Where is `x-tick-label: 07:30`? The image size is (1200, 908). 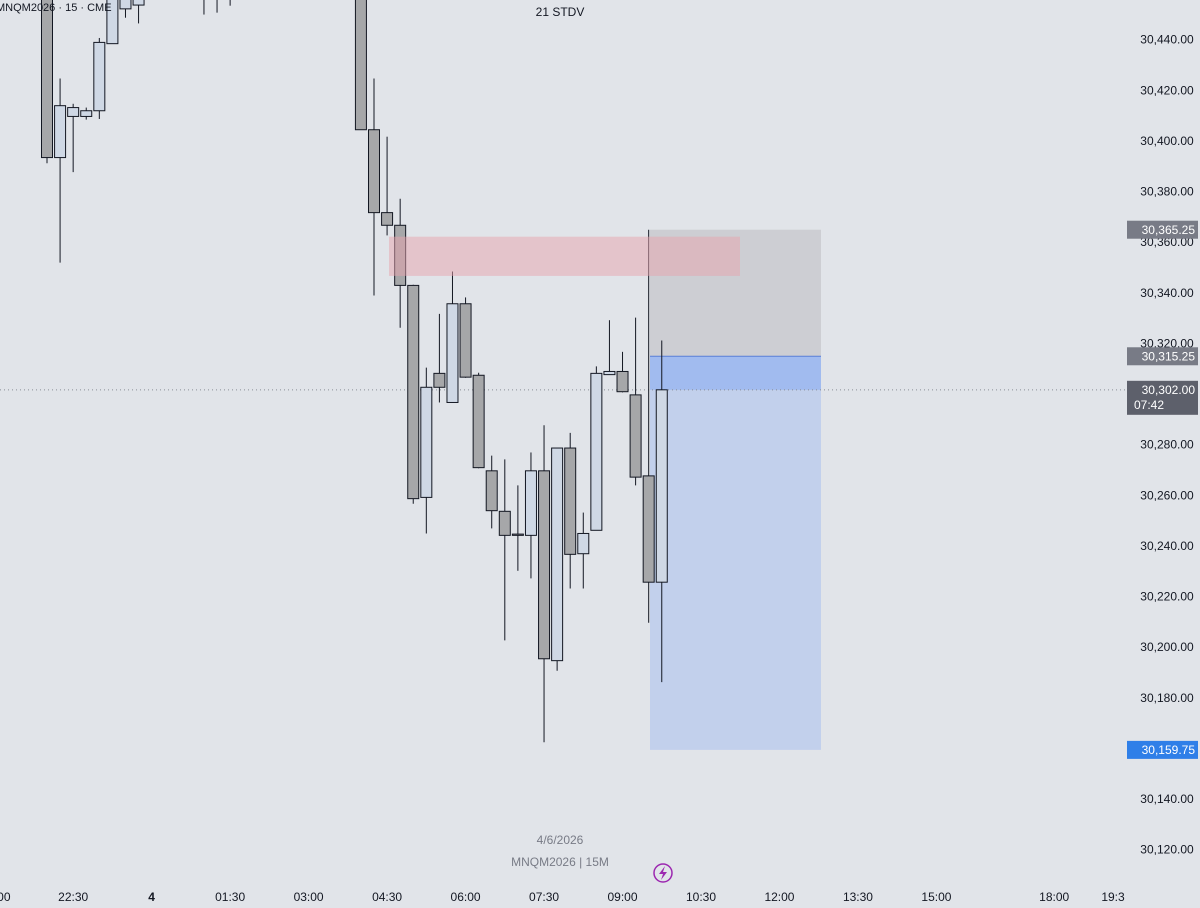
x-tick-label: 07:30 is located at coordinates (544, 897).